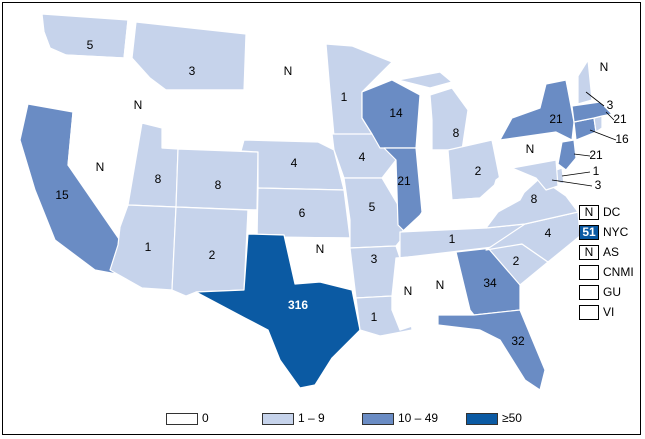  What do you see at coordinates (595, 99) in the screenshot?
I see `leader-line-nh` at bounding box center [595, 99].